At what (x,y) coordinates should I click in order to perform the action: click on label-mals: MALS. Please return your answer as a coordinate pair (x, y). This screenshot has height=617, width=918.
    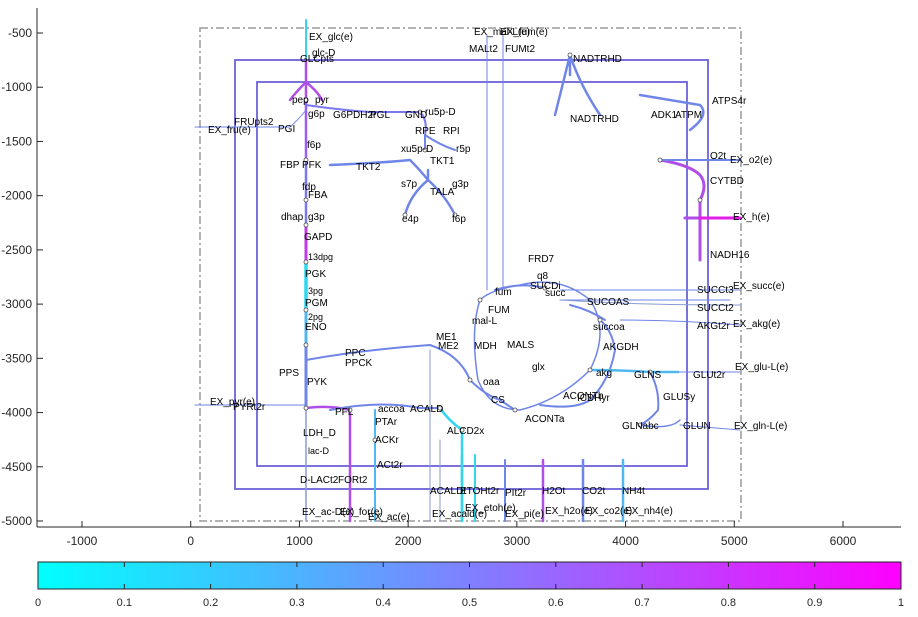
    Looking at the image, I should click on (521, 345).